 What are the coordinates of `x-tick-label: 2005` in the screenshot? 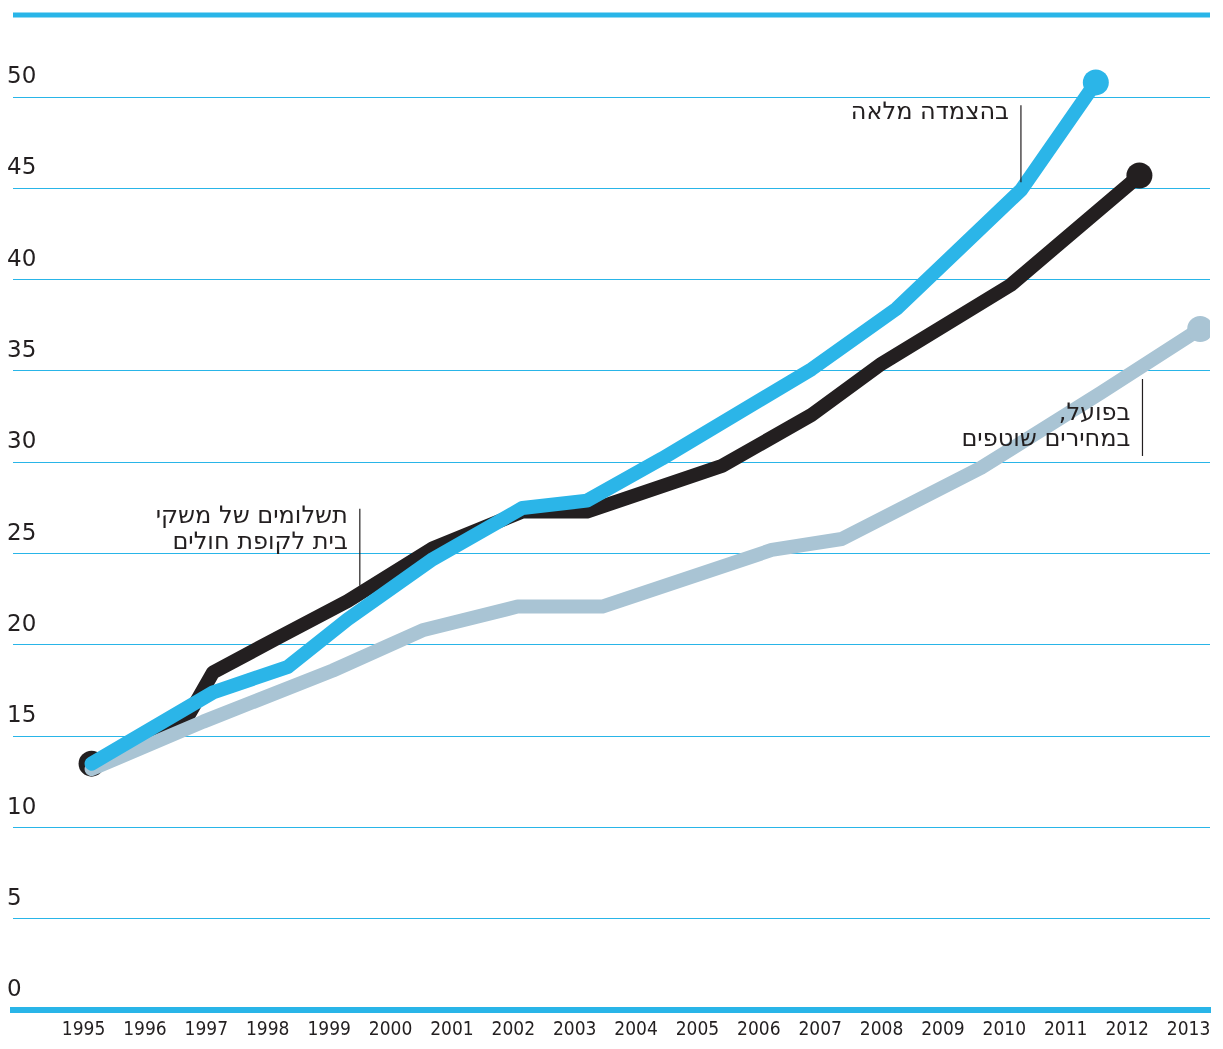 It's located at (697, 1027).